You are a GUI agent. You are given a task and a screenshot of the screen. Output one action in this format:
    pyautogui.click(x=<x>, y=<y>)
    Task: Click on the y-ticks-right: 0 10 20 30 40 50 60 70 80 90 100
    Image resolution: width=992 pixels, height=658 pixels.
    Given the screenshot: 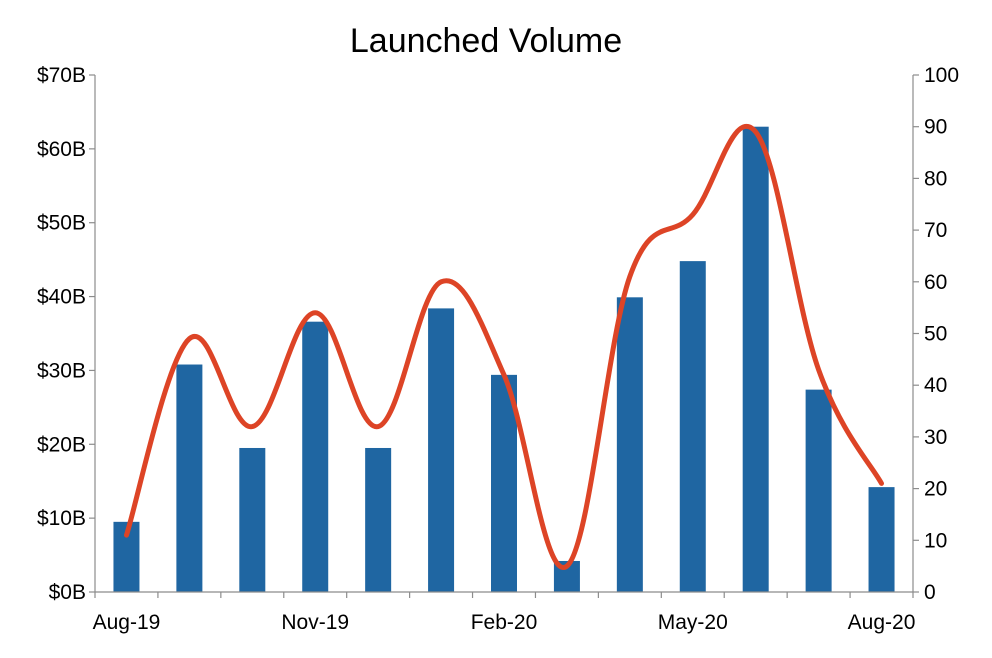 What is the action you would take?
    pyautogui.click(x=936, y=334)
    